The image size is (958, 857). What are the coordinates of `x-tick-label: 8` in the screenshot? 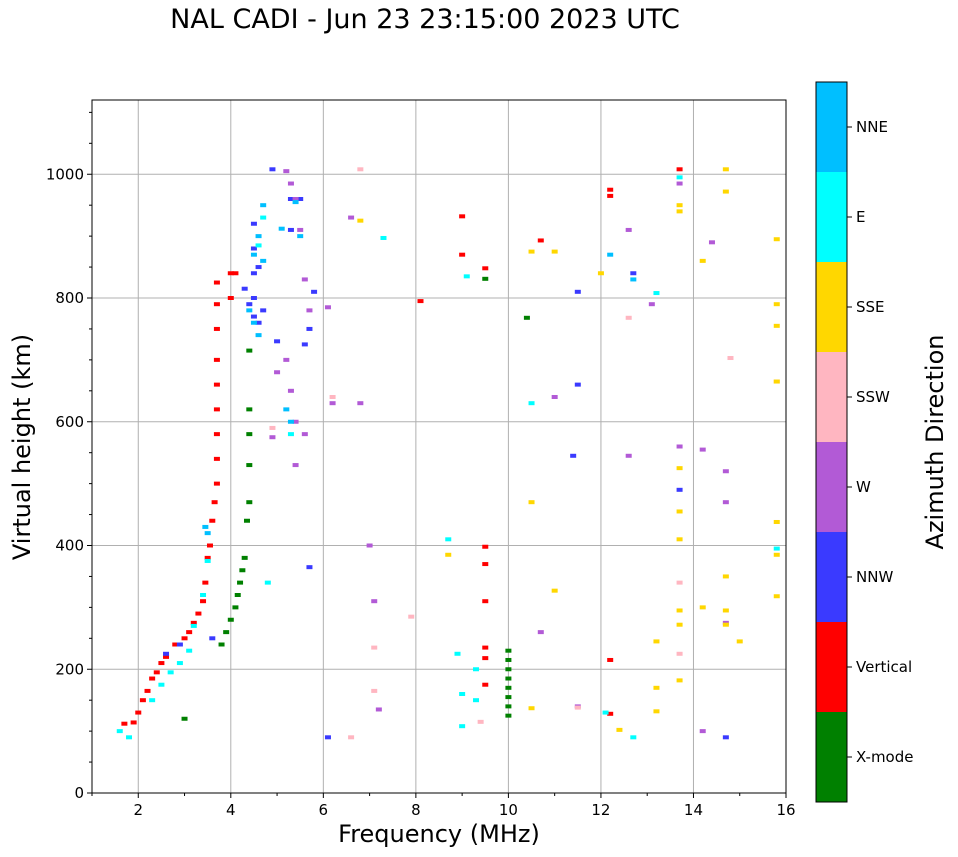 It's located at (416, 810).